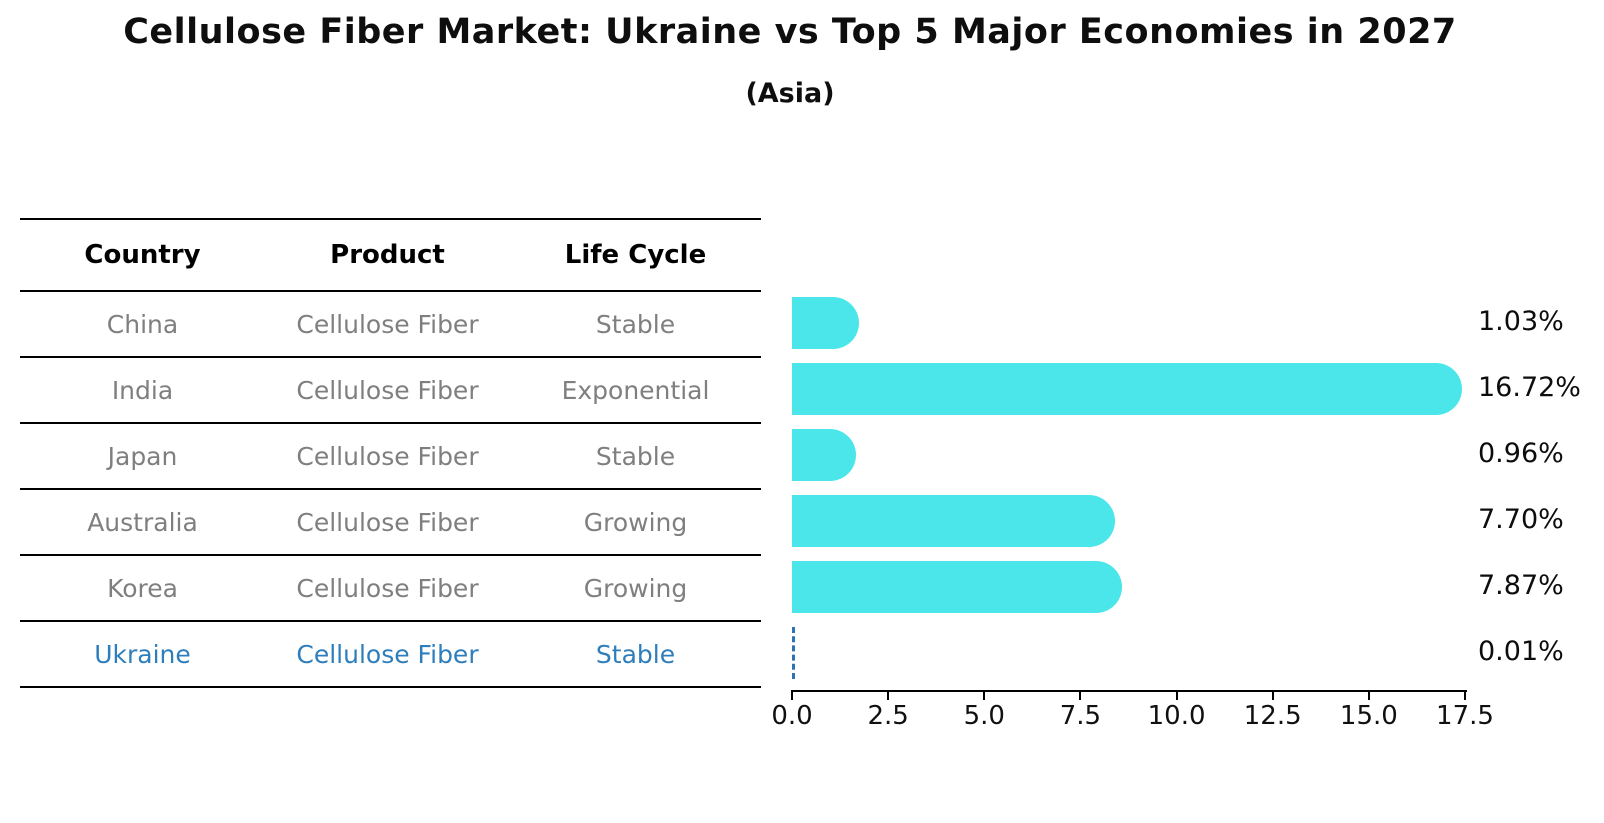 The width and height of the screenshot is (1604, 823). I want to click on x-axis-tick-label: 0.0, so click(792, 716).